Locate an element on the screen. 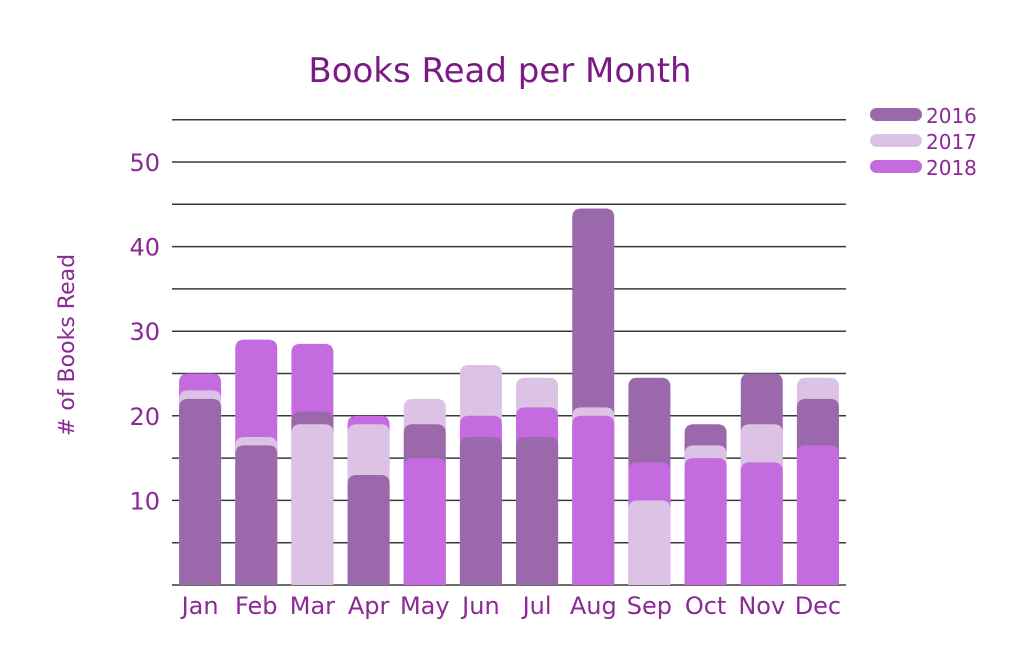 Image resolution: width=1024 pixels, height=663 pixels. legend-label-2016: 2016 is located at coordinates (951, 116).